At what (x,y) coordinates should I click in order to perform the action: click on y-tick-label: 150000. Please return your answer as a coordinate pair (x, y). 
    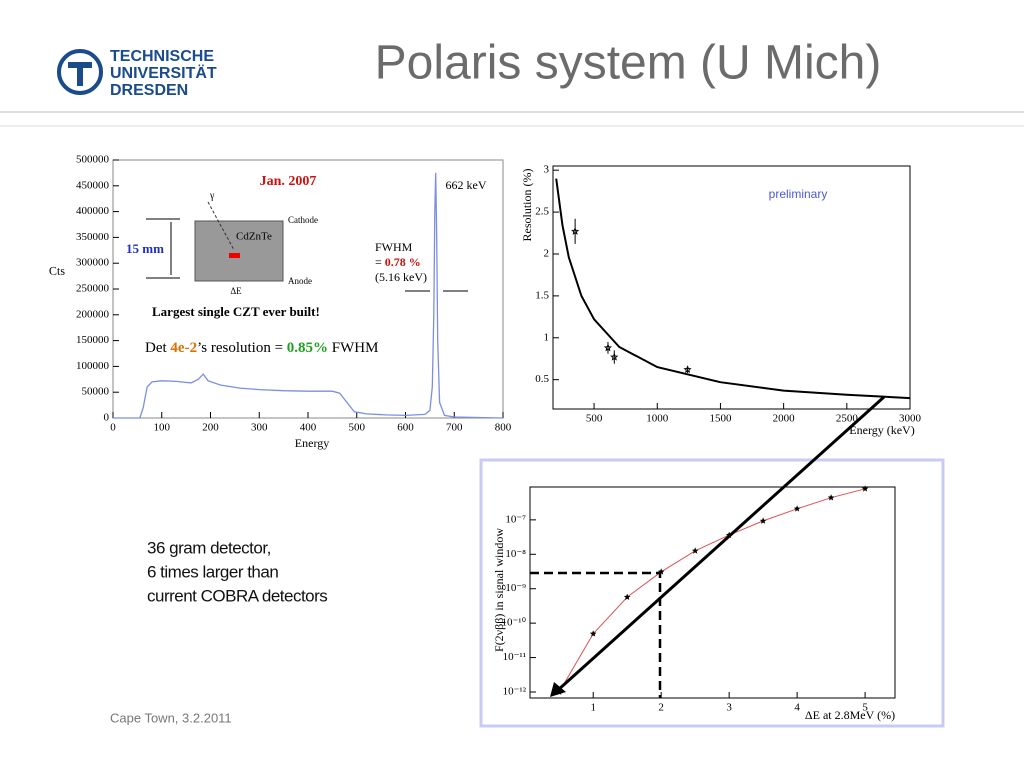
    Looking at the image, I should click on (93, 340).